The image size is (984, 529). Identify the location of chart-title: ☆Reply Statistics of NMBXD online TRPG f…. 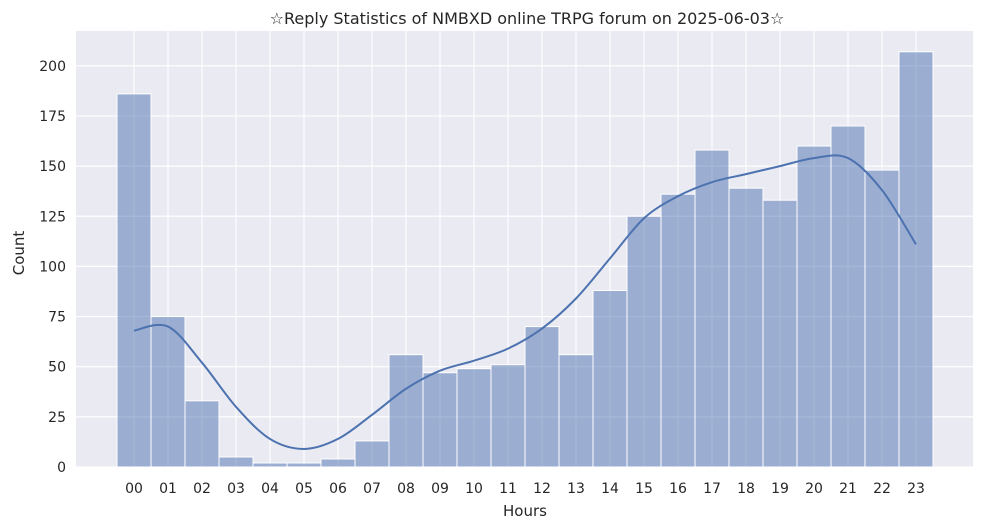
(527, 18).